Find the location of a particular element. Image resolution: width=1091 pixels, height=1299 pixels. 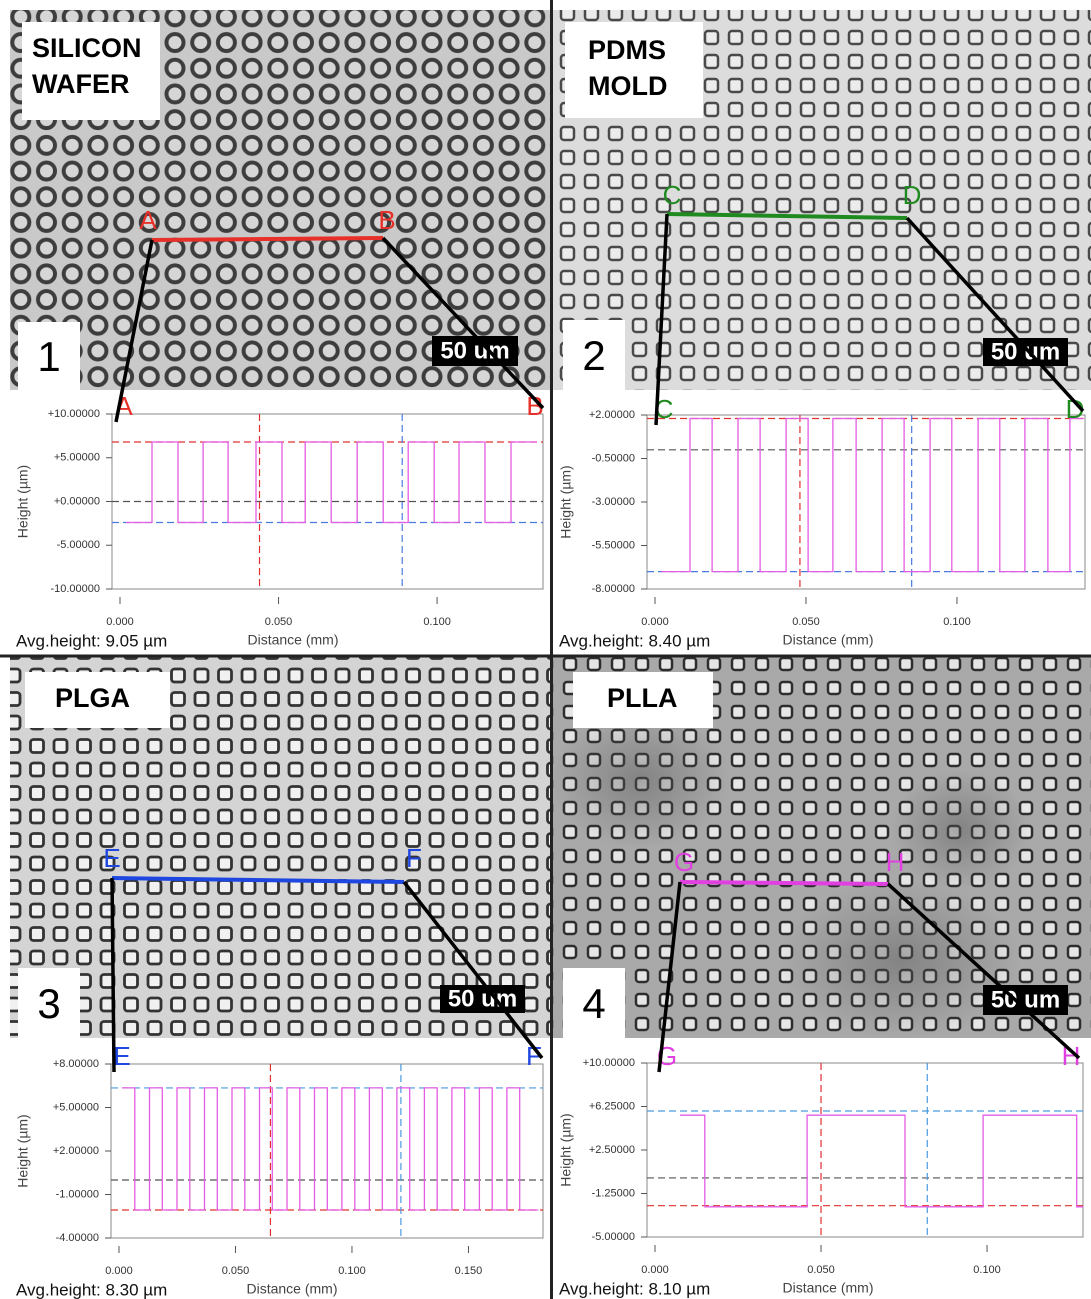

point-label: A is located at coordinates (148, 220).